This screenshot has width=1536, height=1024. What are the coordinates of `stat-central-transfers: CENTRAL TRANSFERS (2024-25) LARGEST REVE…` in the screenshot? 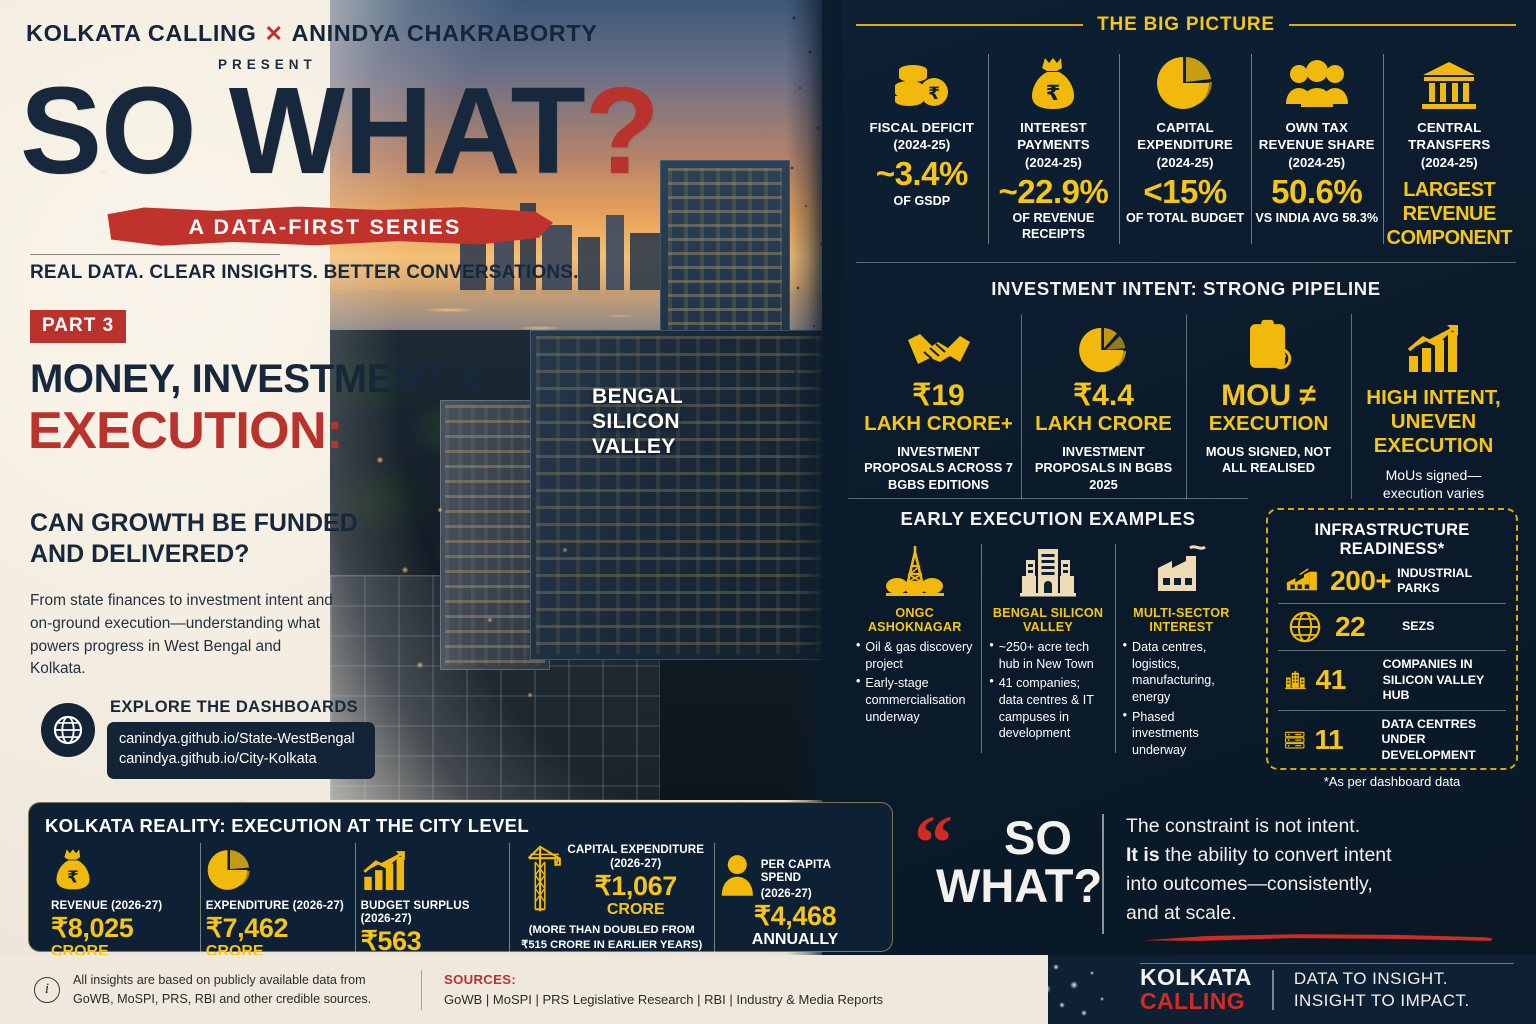 It's located at (1449, 150).